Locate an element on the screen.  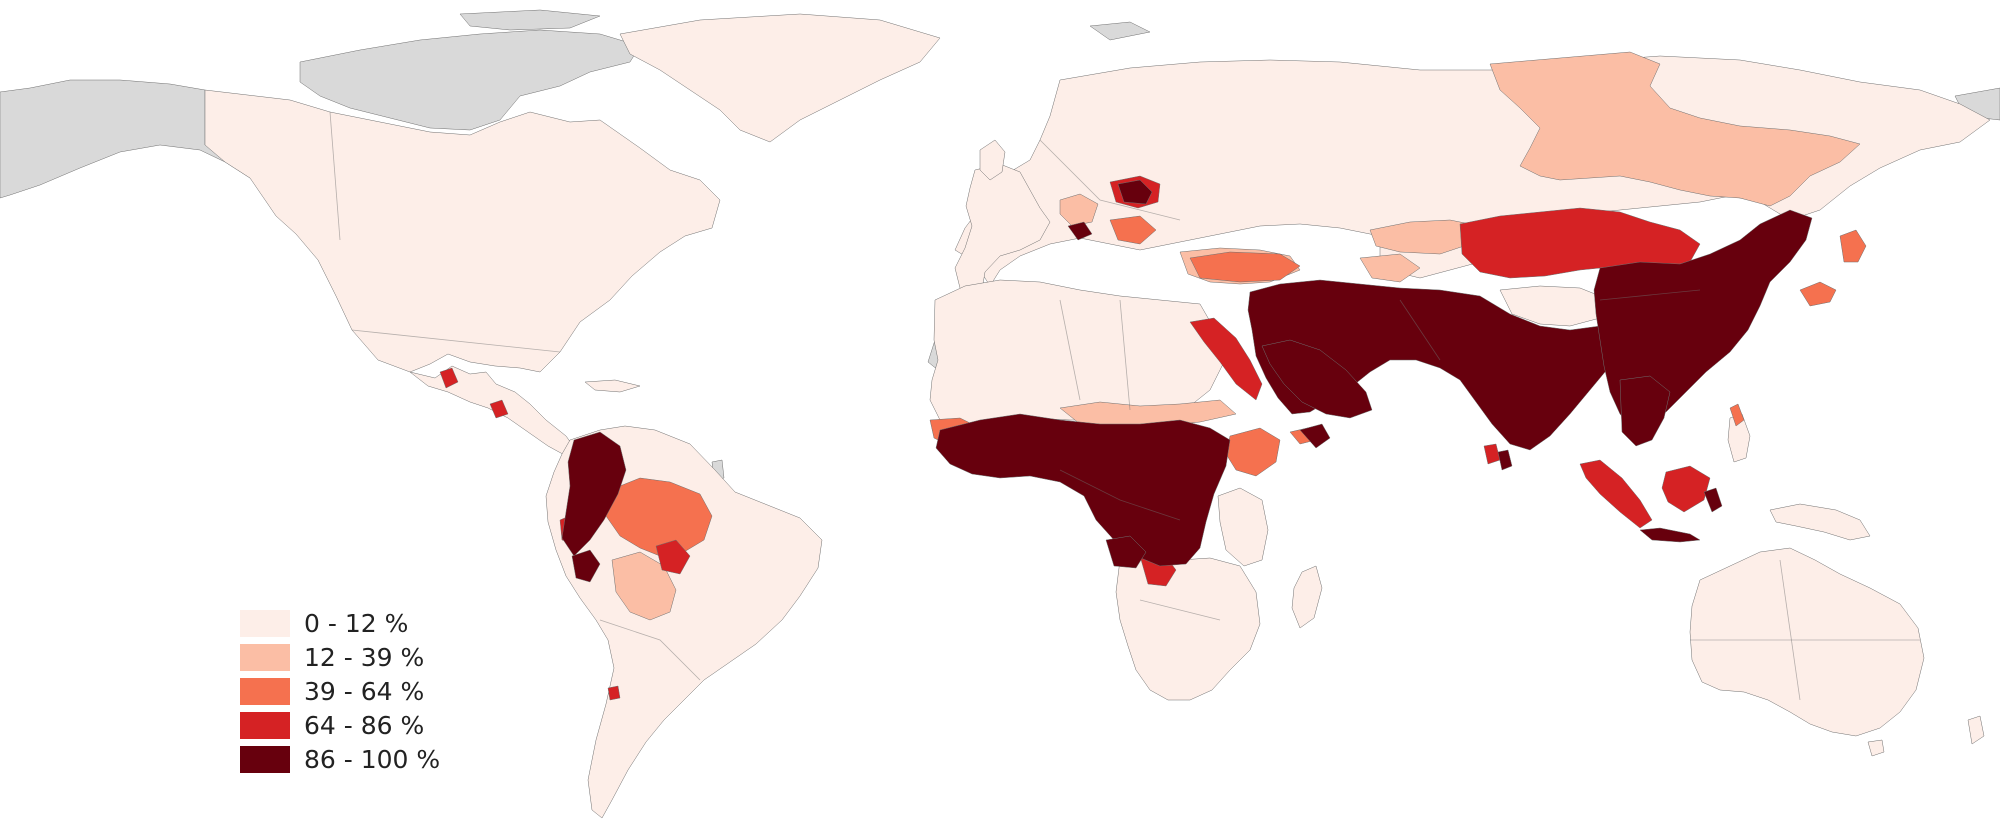
legend-item: 64 - 86 % is located at coordinates (340, 725).